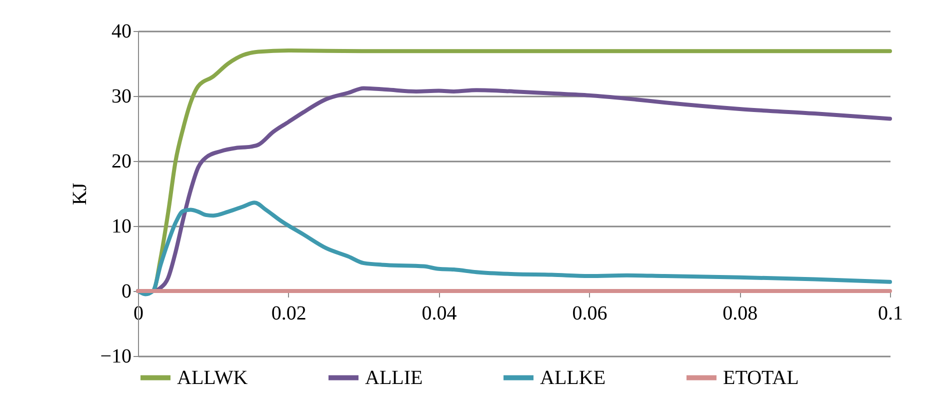  I want to click on y-tick-label: −10, so click(116, 357).